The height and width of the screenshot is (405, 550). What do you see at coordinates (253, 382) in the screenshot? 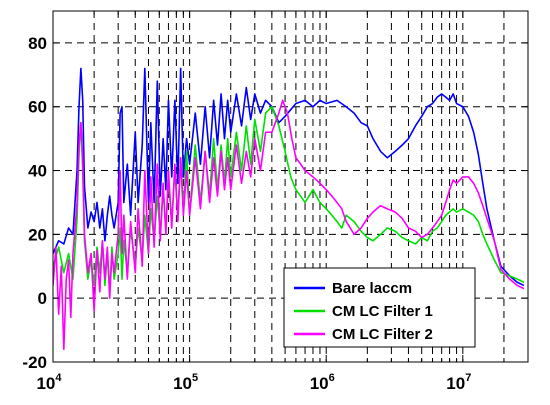
I see `x-tick-labels: 10⁴ 10⁵ 10⁶ 10⁷` at bounding box center [253, 382].